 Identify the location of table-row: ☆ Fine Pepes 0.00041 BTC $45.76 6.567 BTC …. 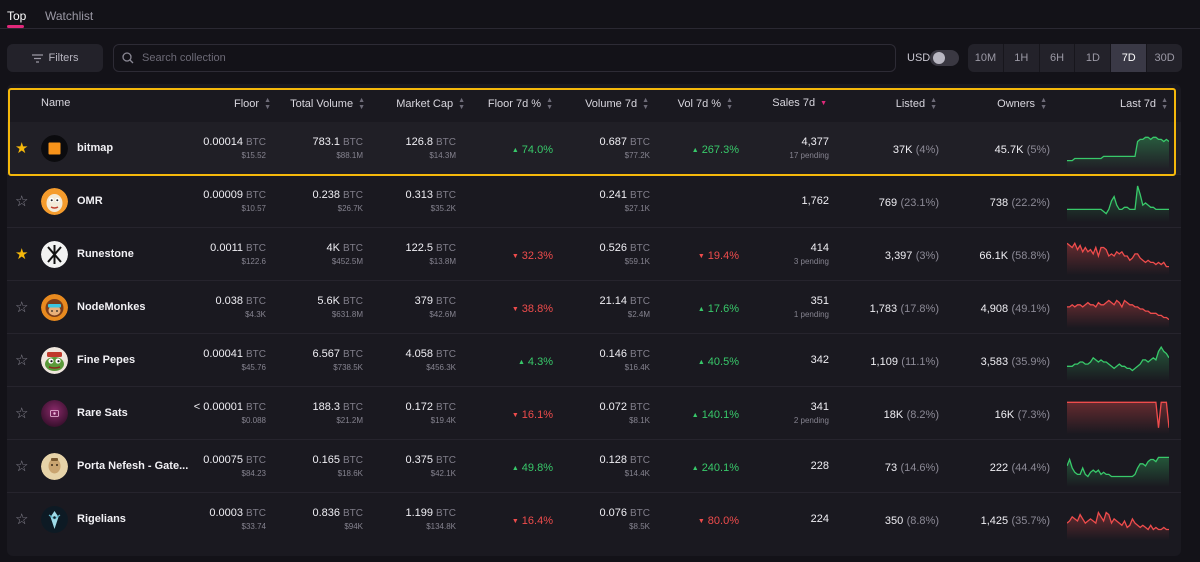
(594, 360).